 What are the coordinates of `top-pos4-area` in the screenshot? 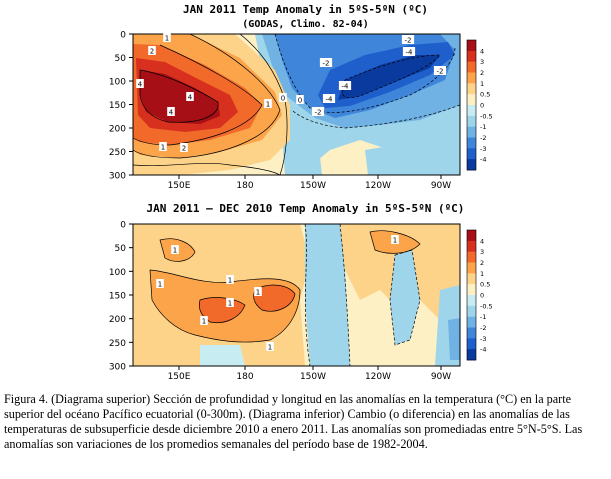 It's located at (180, 97).